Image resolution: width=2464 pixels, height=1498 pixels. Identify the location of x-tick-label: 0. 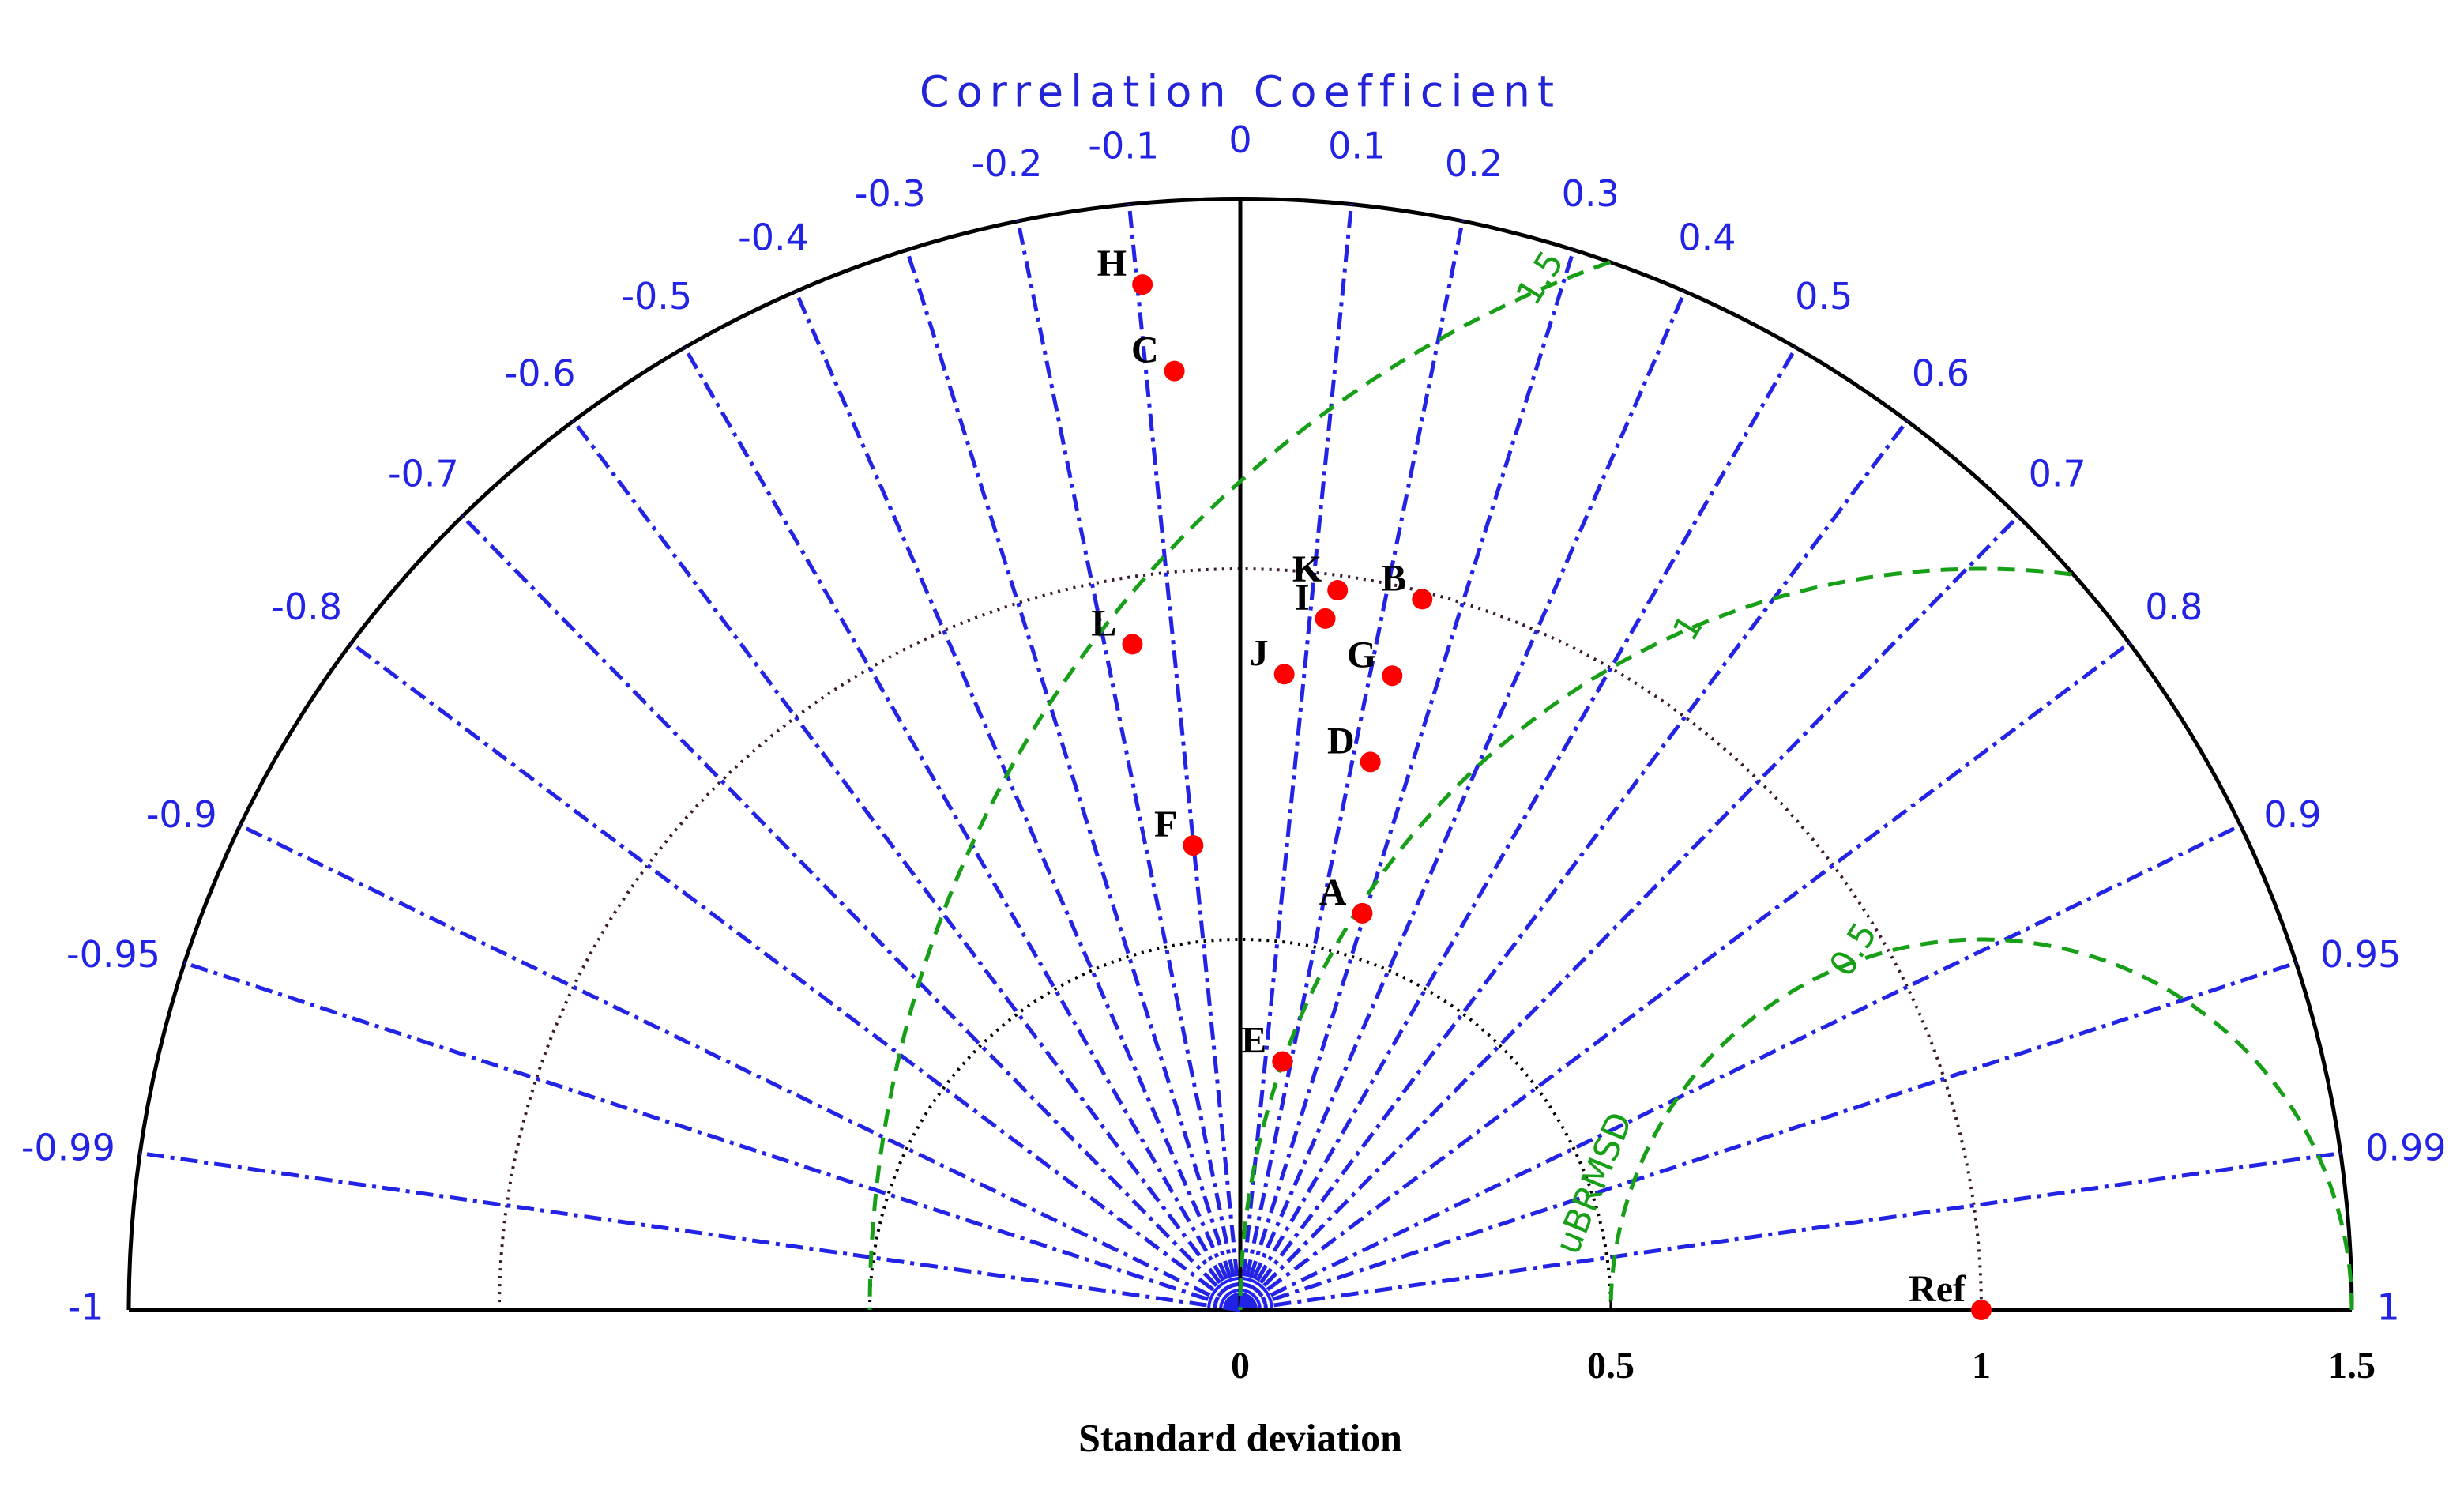
(1240, 1366).